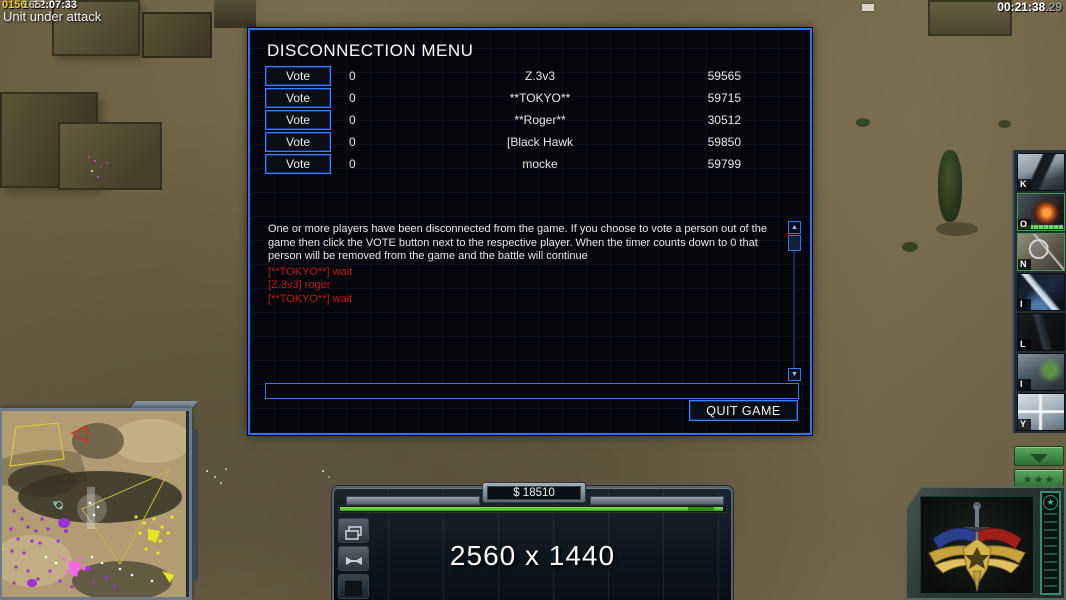 This screenshot has width=1066, height=600. I want to click on timer-main: 00:21:38, so click(1021, 7).